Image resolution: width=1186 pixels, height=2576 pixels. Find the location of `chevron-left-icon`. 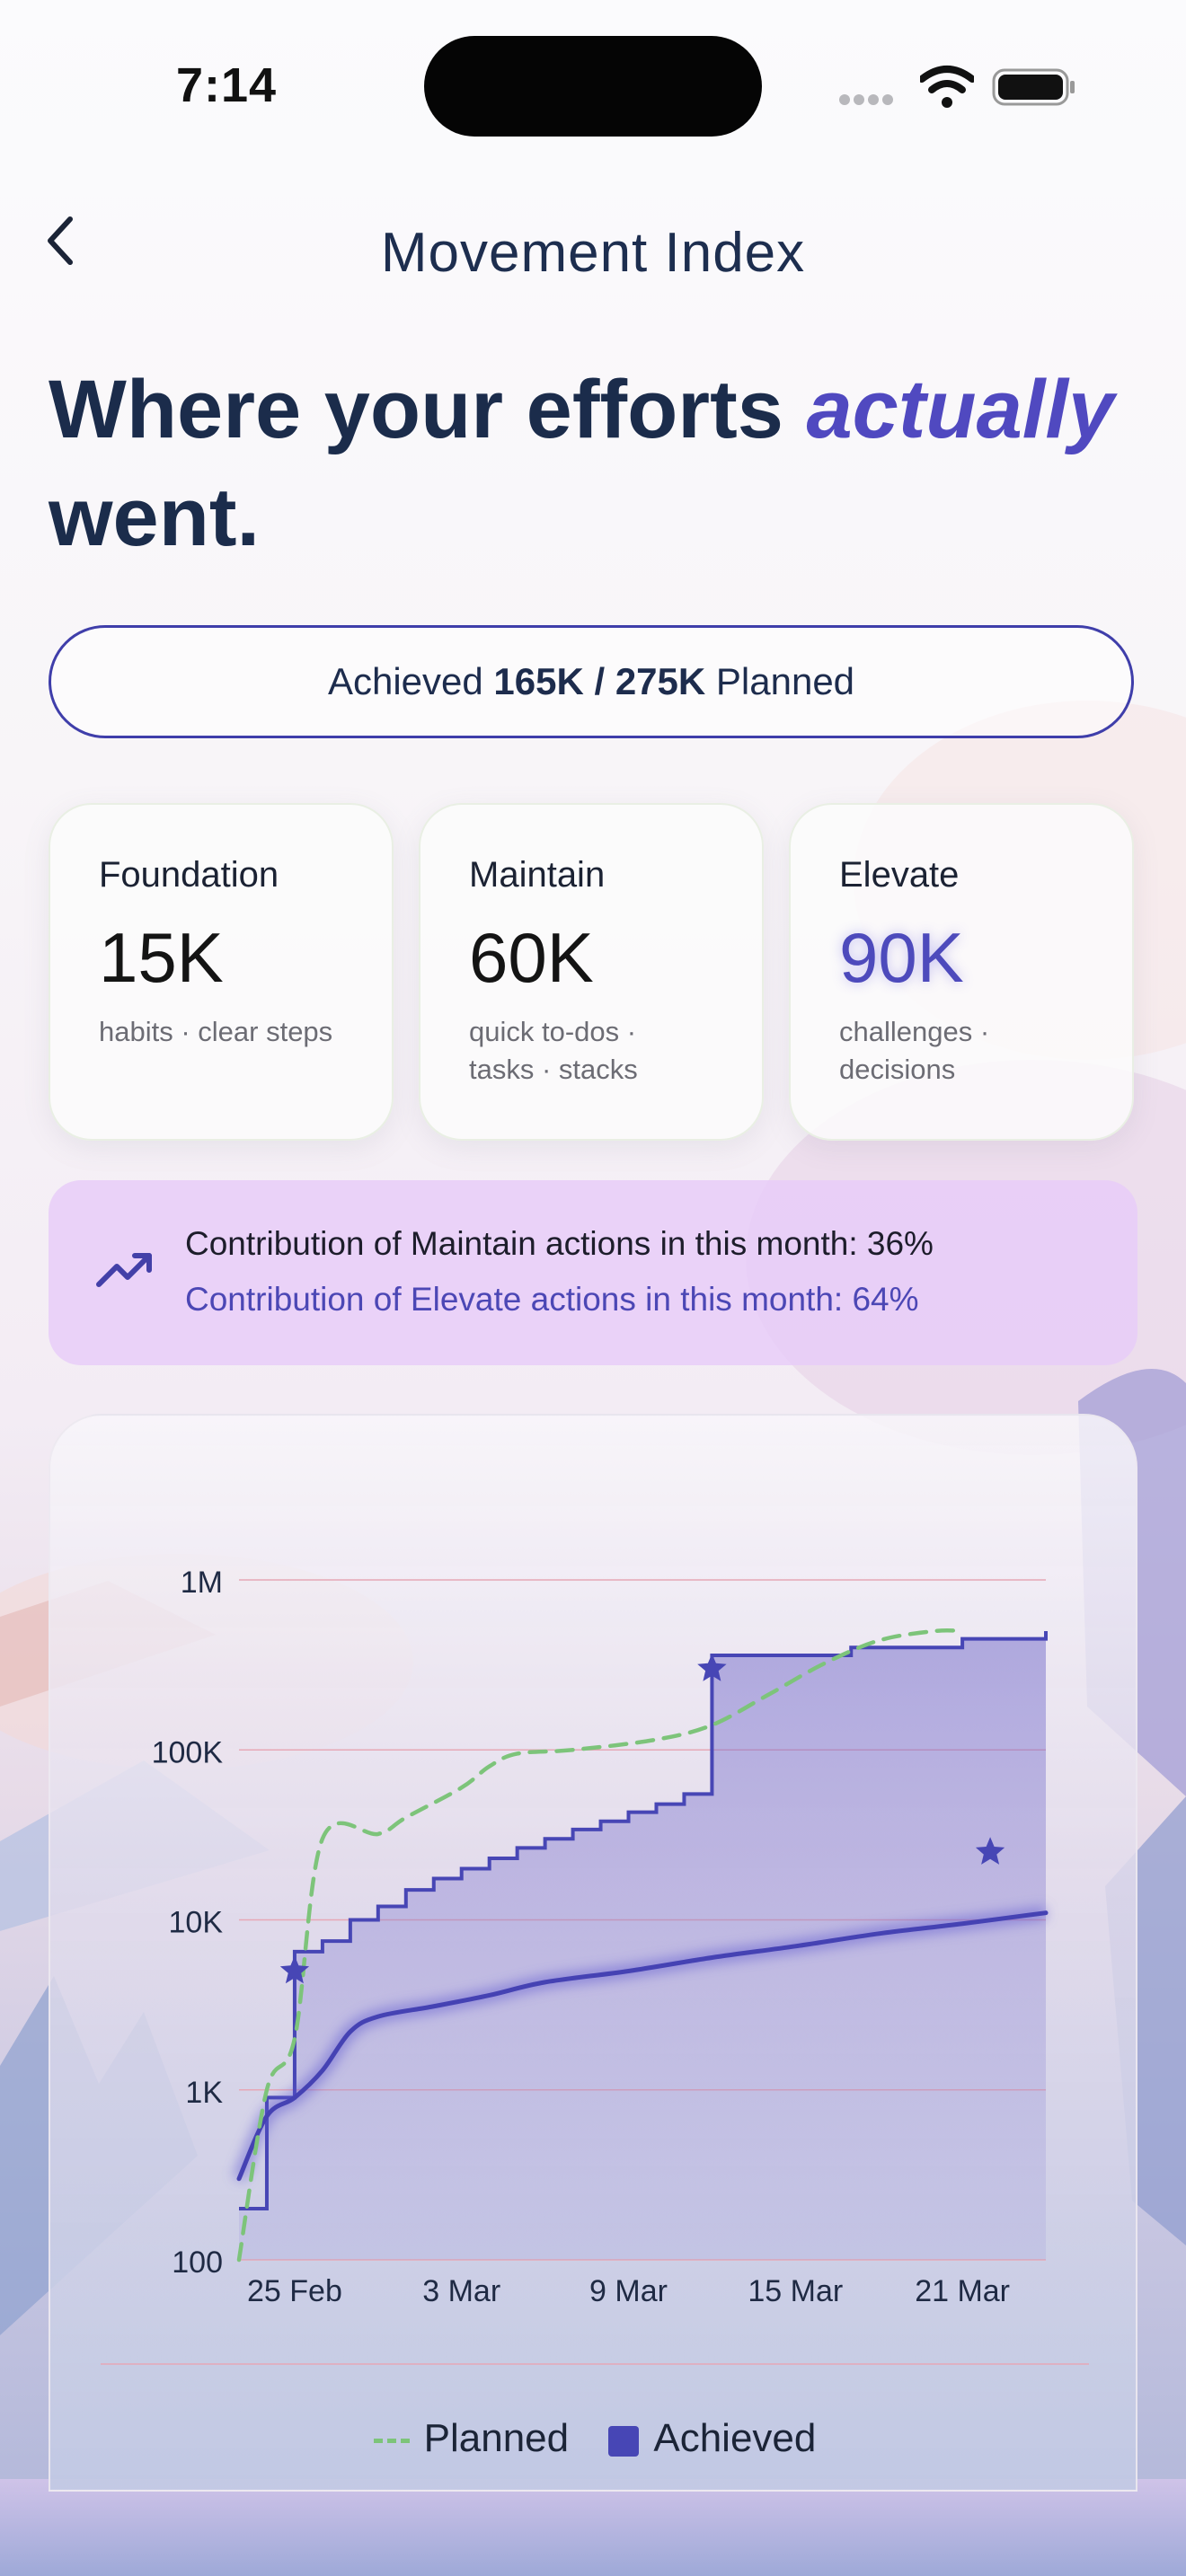

chevron-left-icon is located at coordinates (59, 240).